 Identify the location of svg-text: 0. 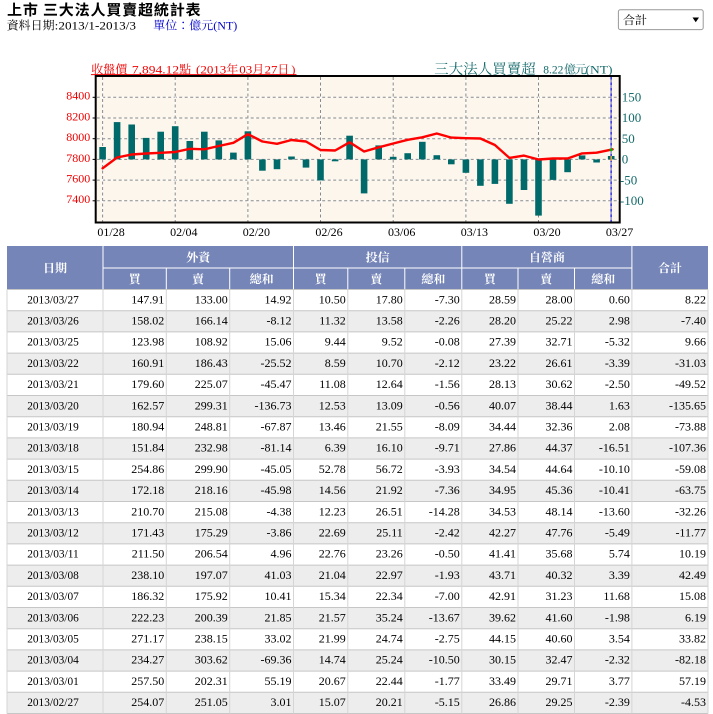
(625, 159).